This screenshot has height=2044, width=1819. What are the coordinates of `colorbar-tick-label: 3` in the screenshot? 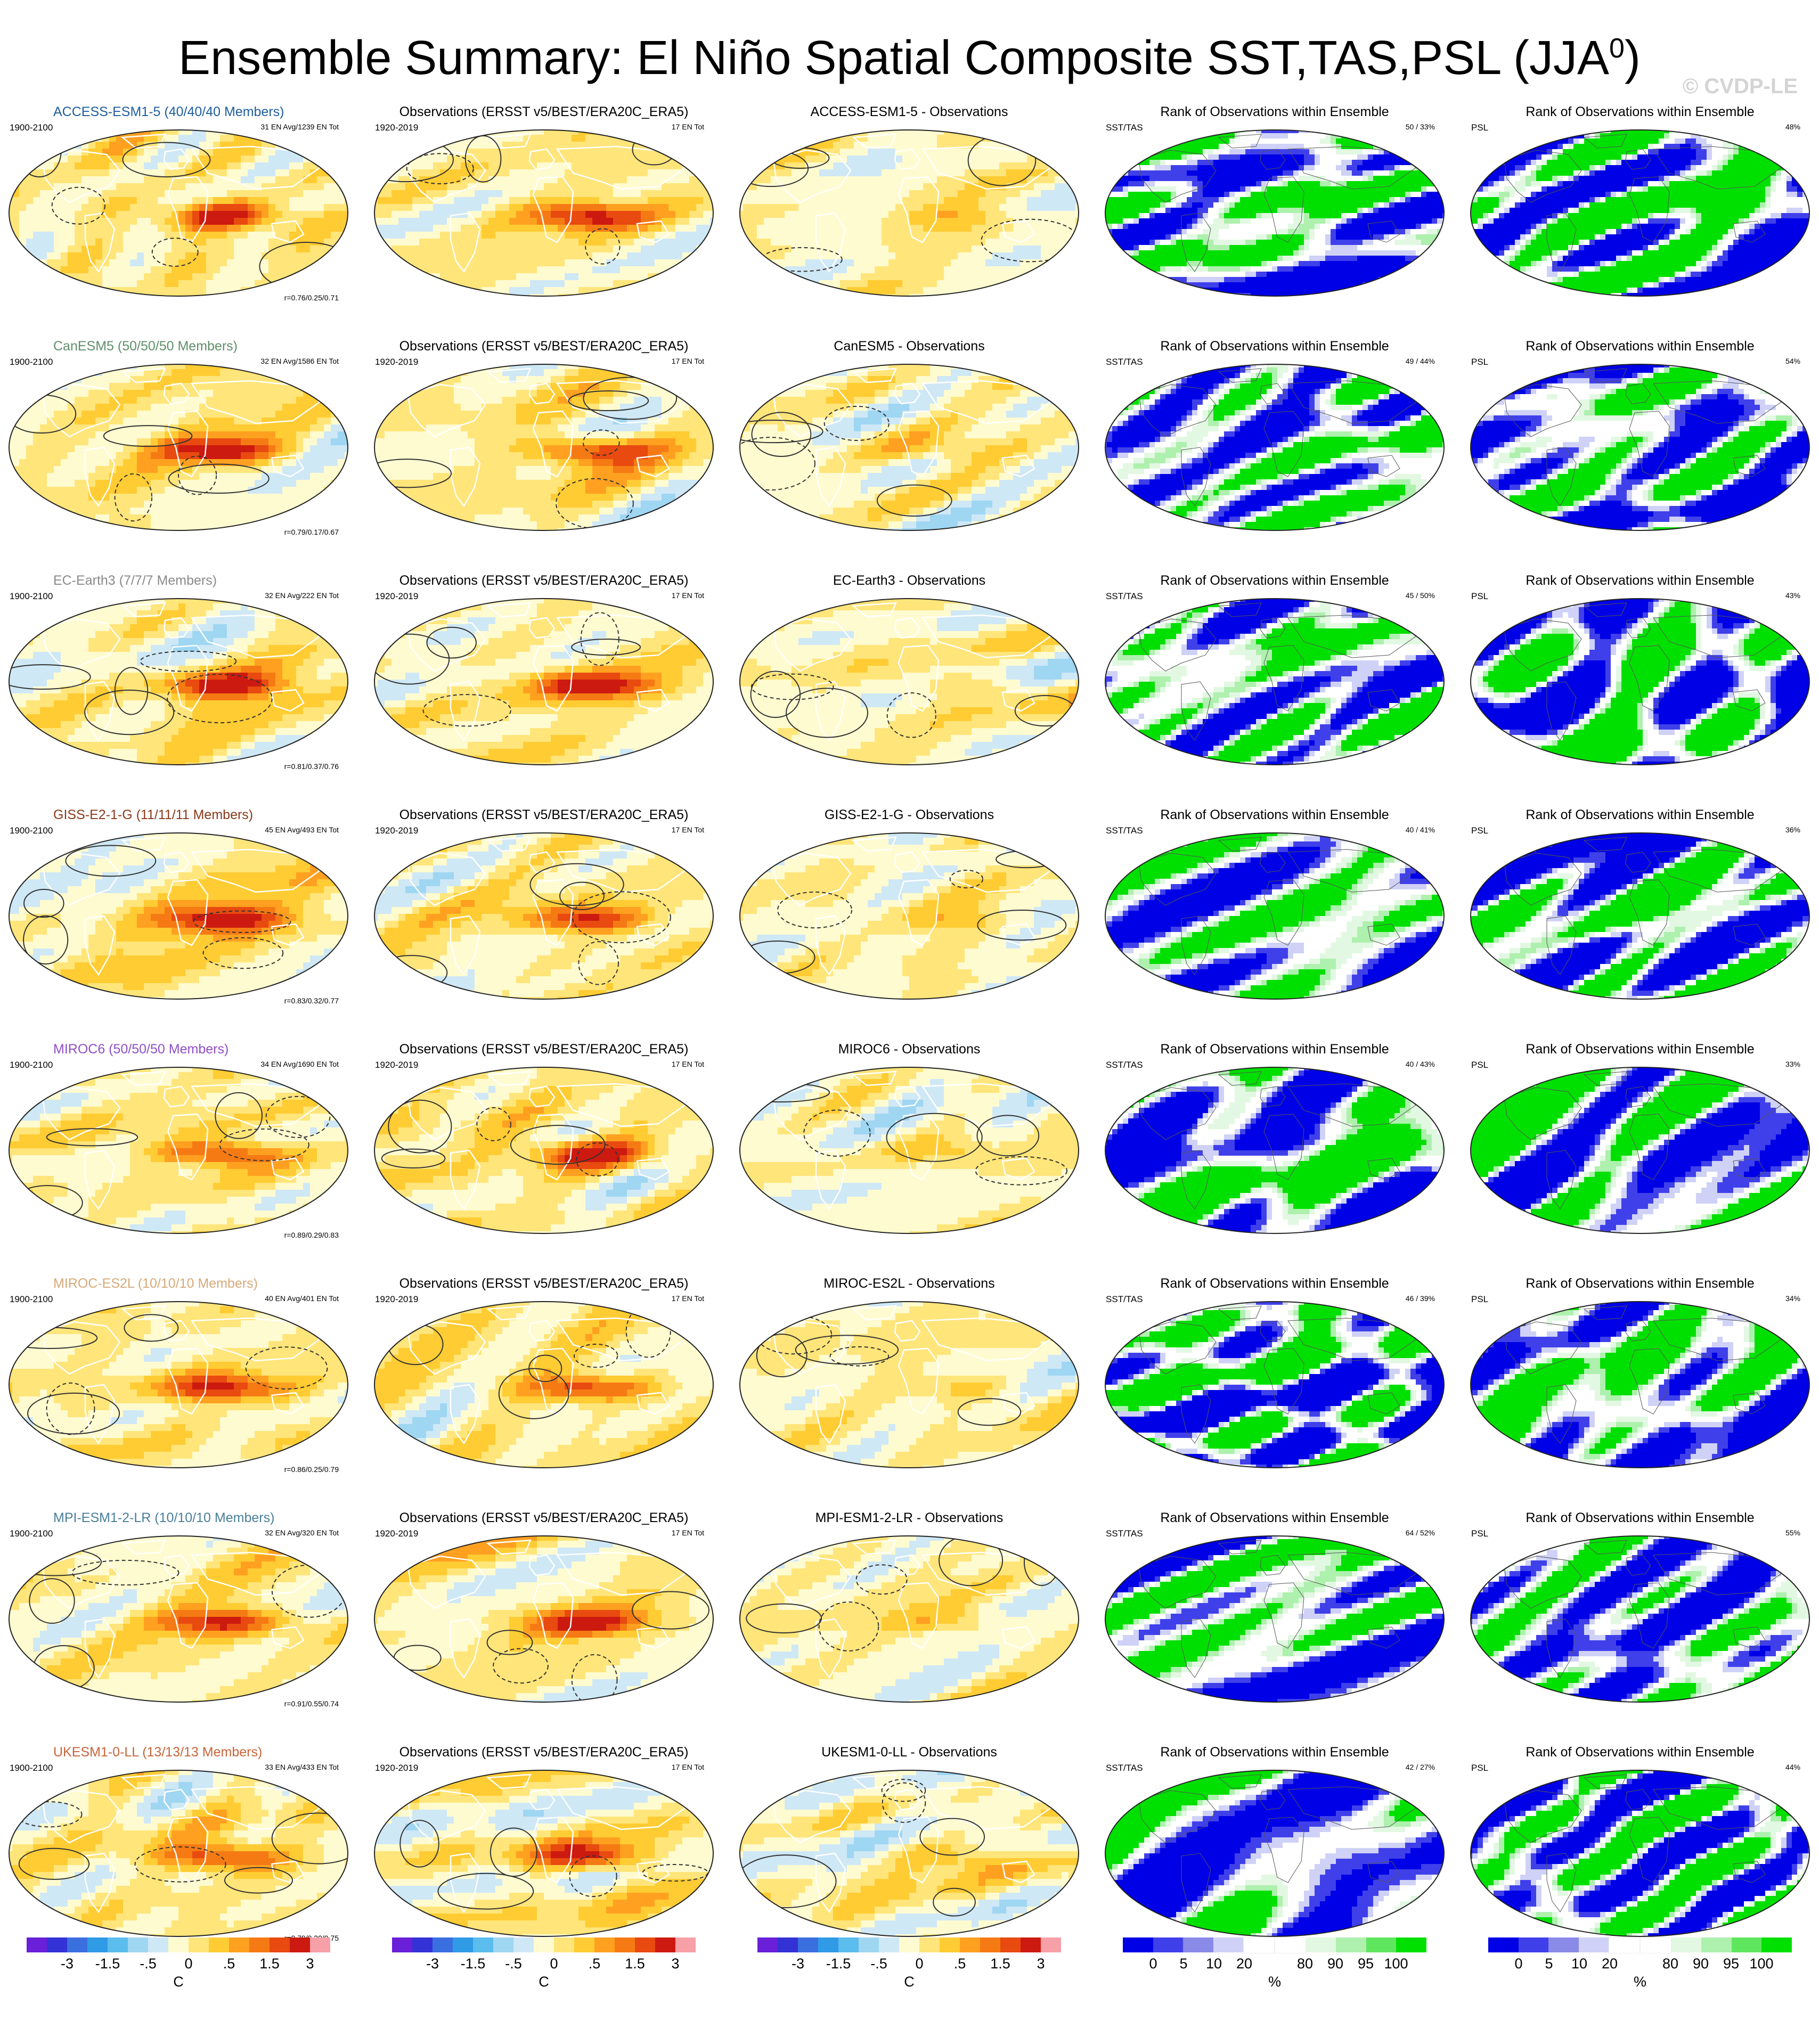 It's located at (1041, 1964).